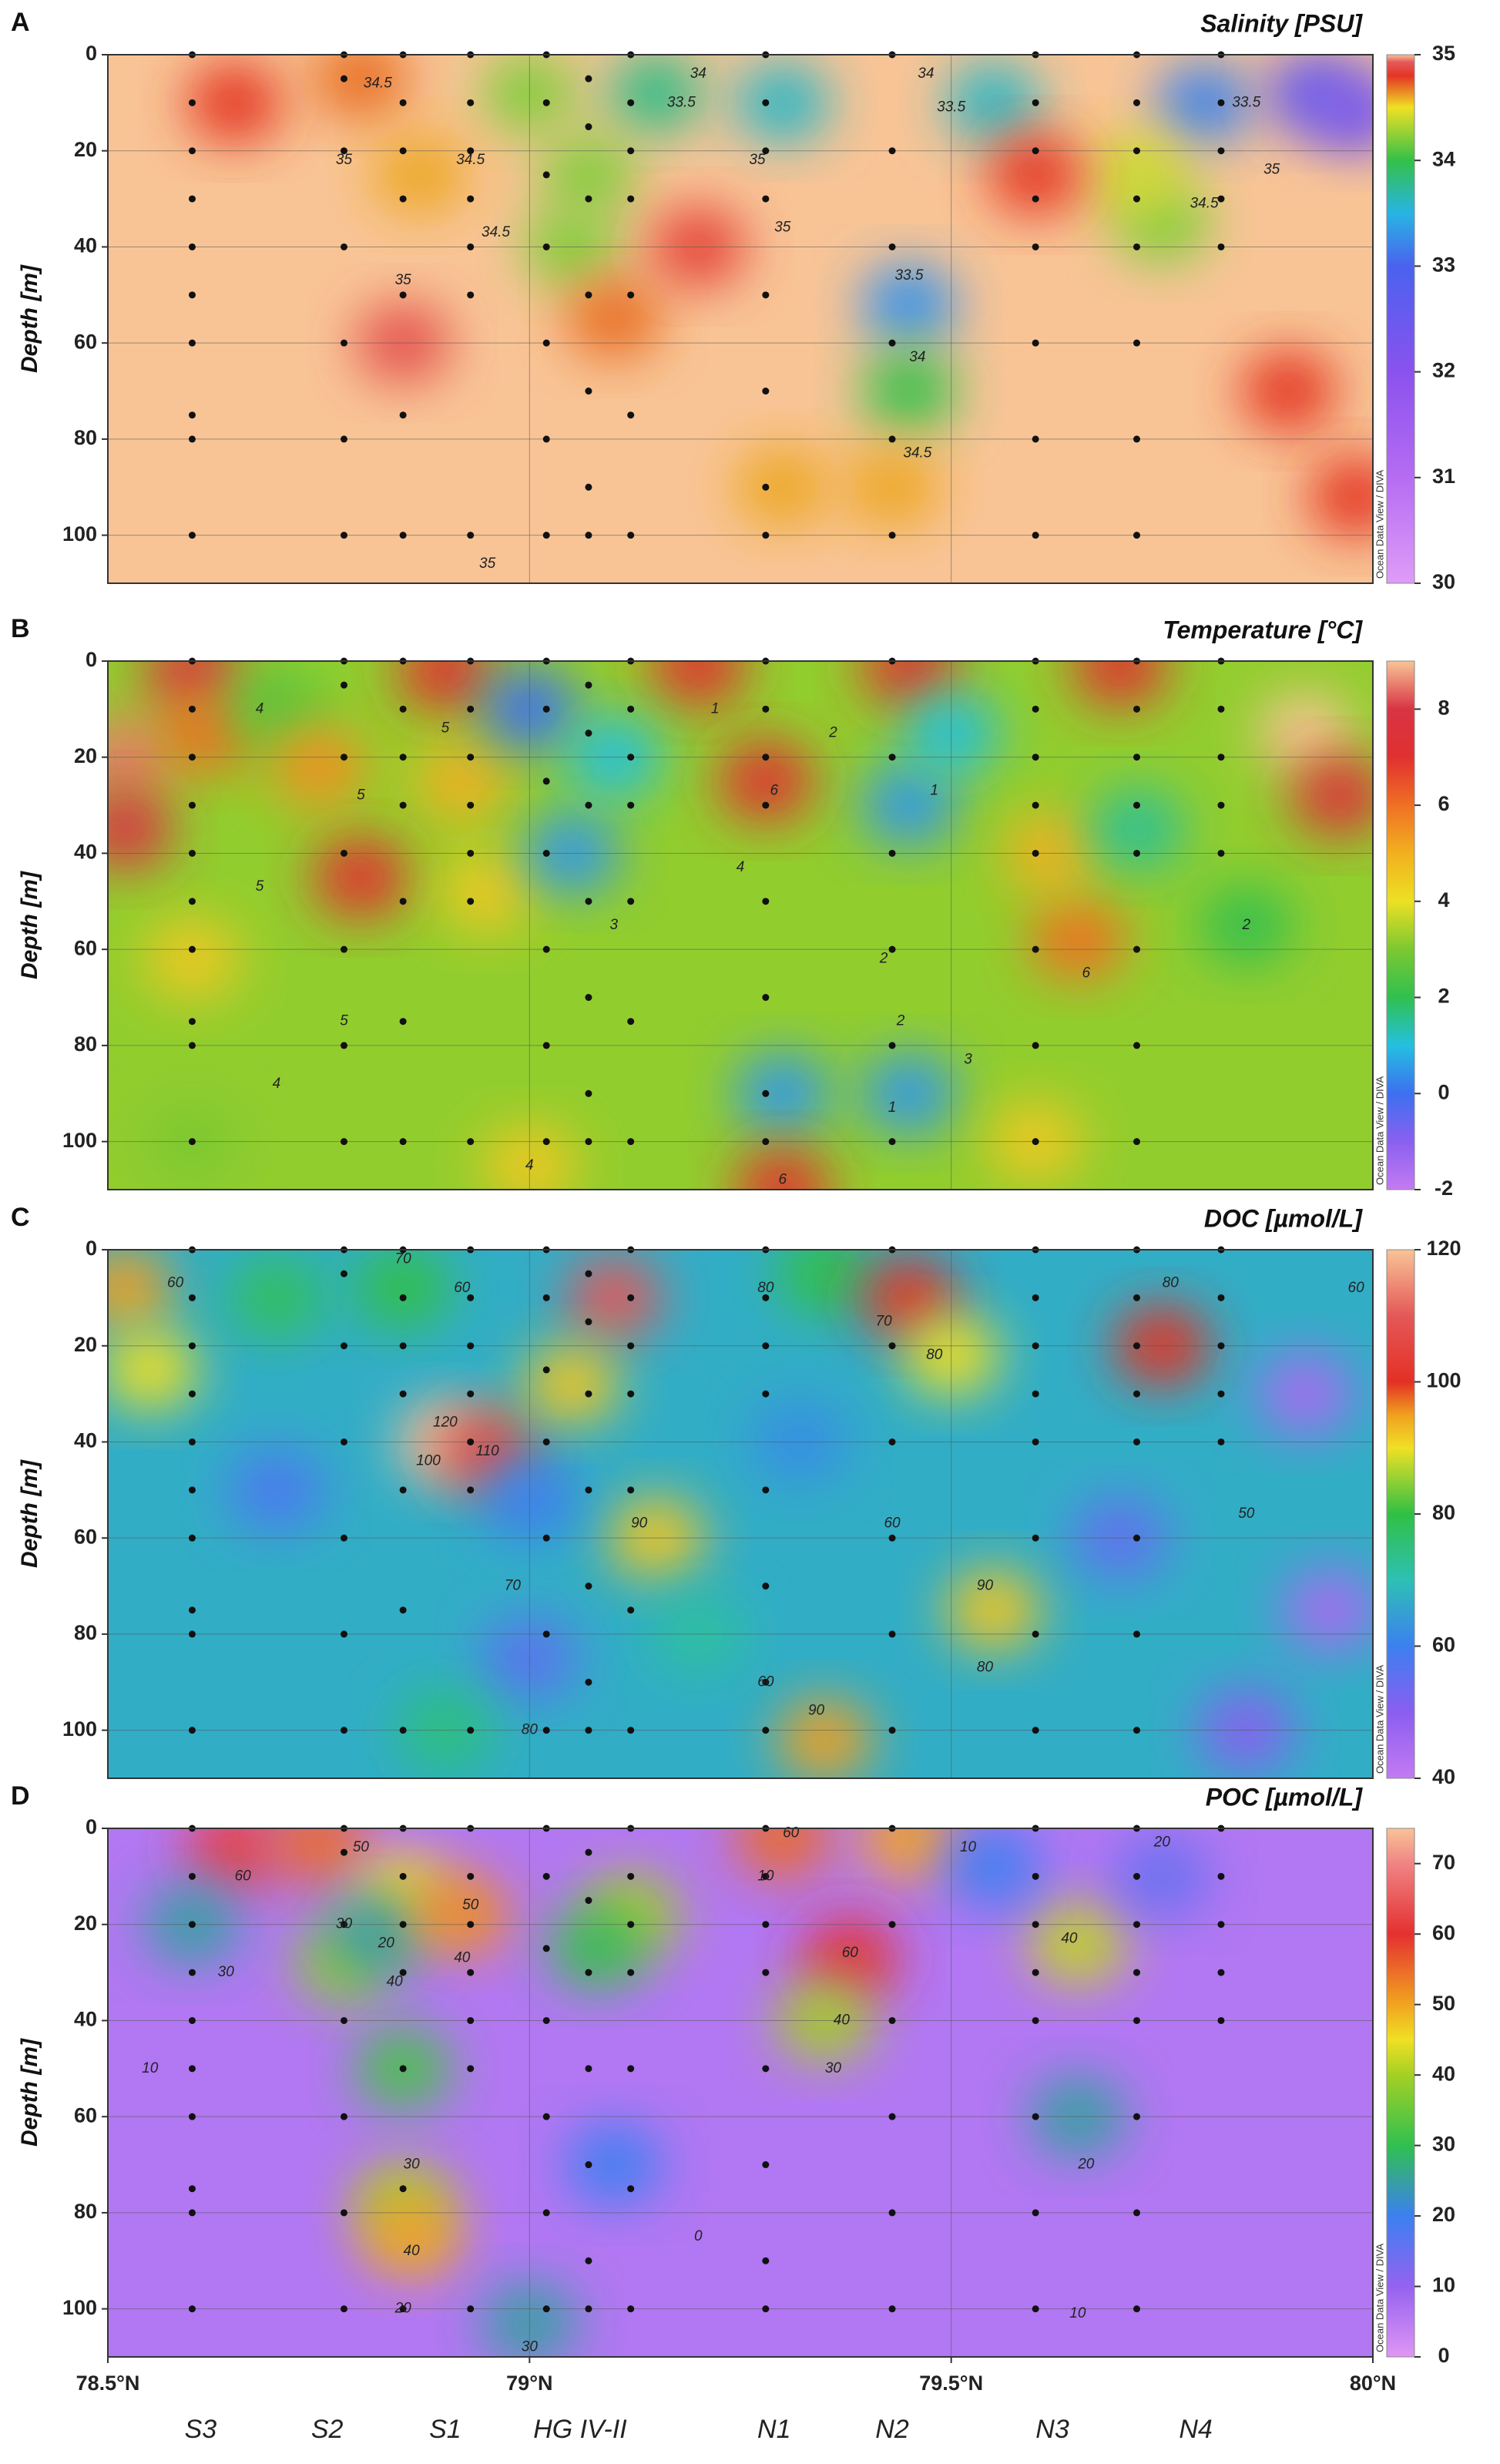 The height and width of the screenshot is (2464, 1500). Describe the element at coordinates (766, 1876) in the screenshot. I see `contour-label: 10` at that location.